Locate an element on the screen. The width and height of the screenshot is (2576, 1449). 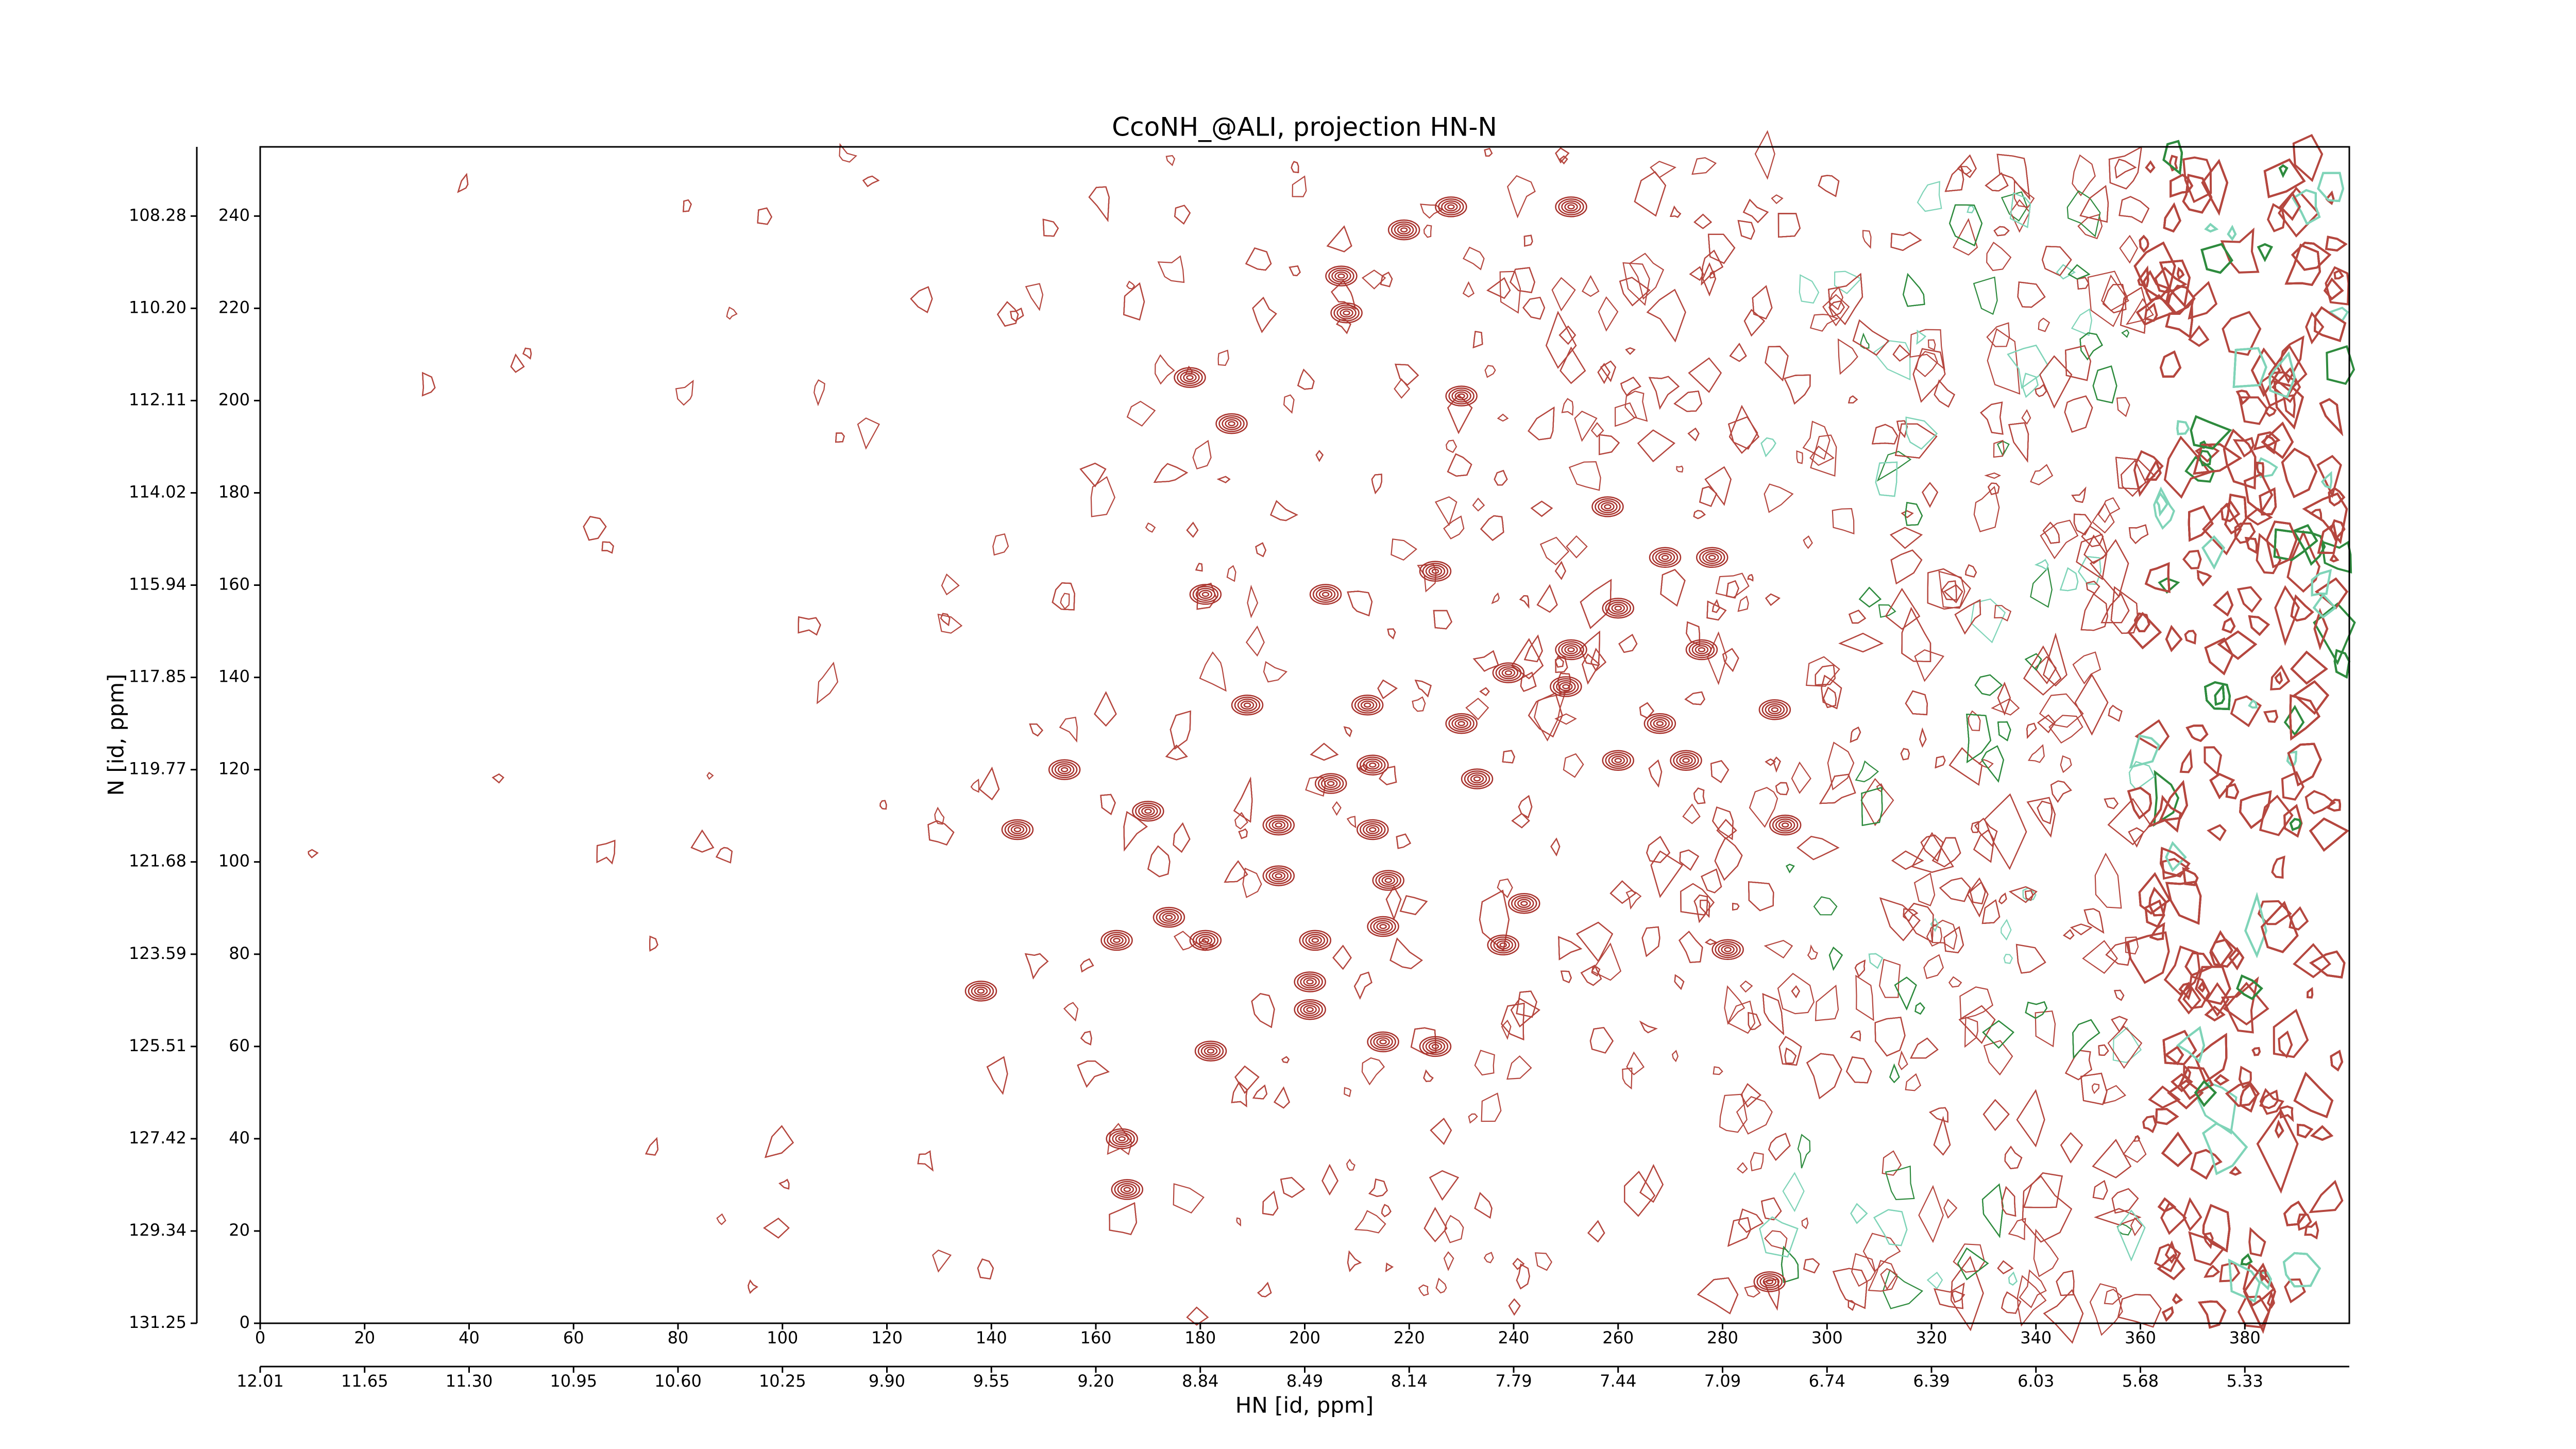
x-tick-label: 240 is located at coordinates (1513, 1337).